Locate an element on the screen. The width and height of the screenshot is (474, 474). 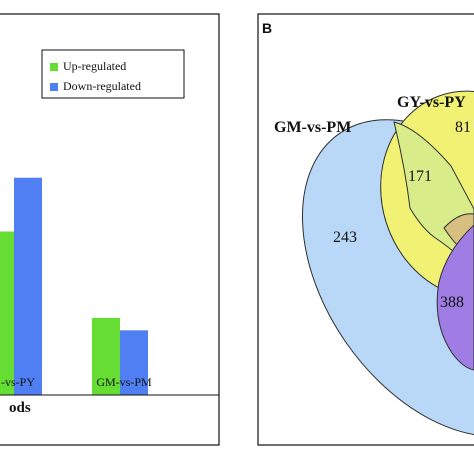
purple-region-value: 388 is located at coordinates (452, 302).